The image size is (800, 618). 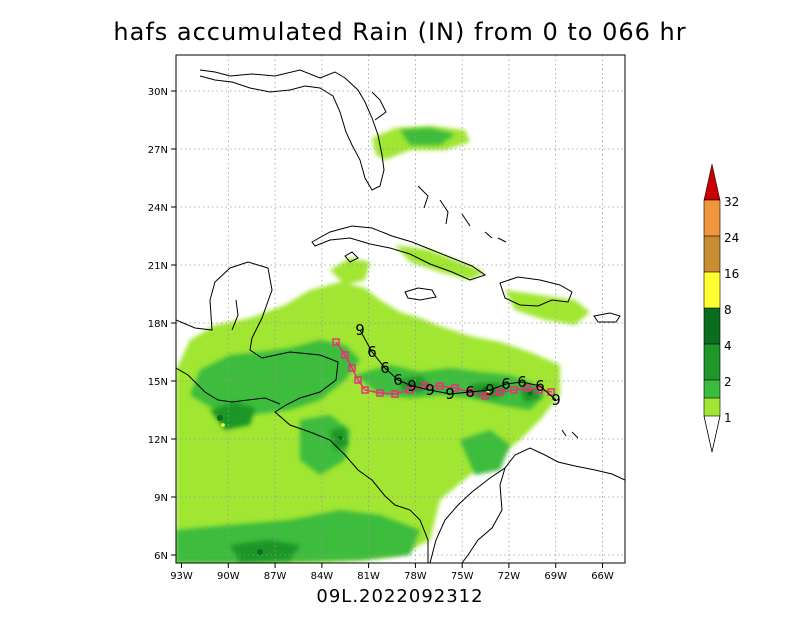 I want to click on lon-label: 93W, so click(x=181, y=576).